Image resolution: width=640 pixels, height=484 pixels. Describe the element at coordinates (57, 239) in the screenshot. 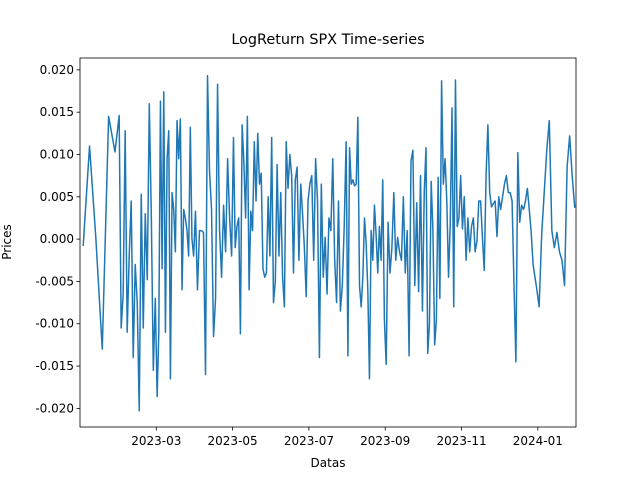

I see `y-tick-label: 0.000` at that location.